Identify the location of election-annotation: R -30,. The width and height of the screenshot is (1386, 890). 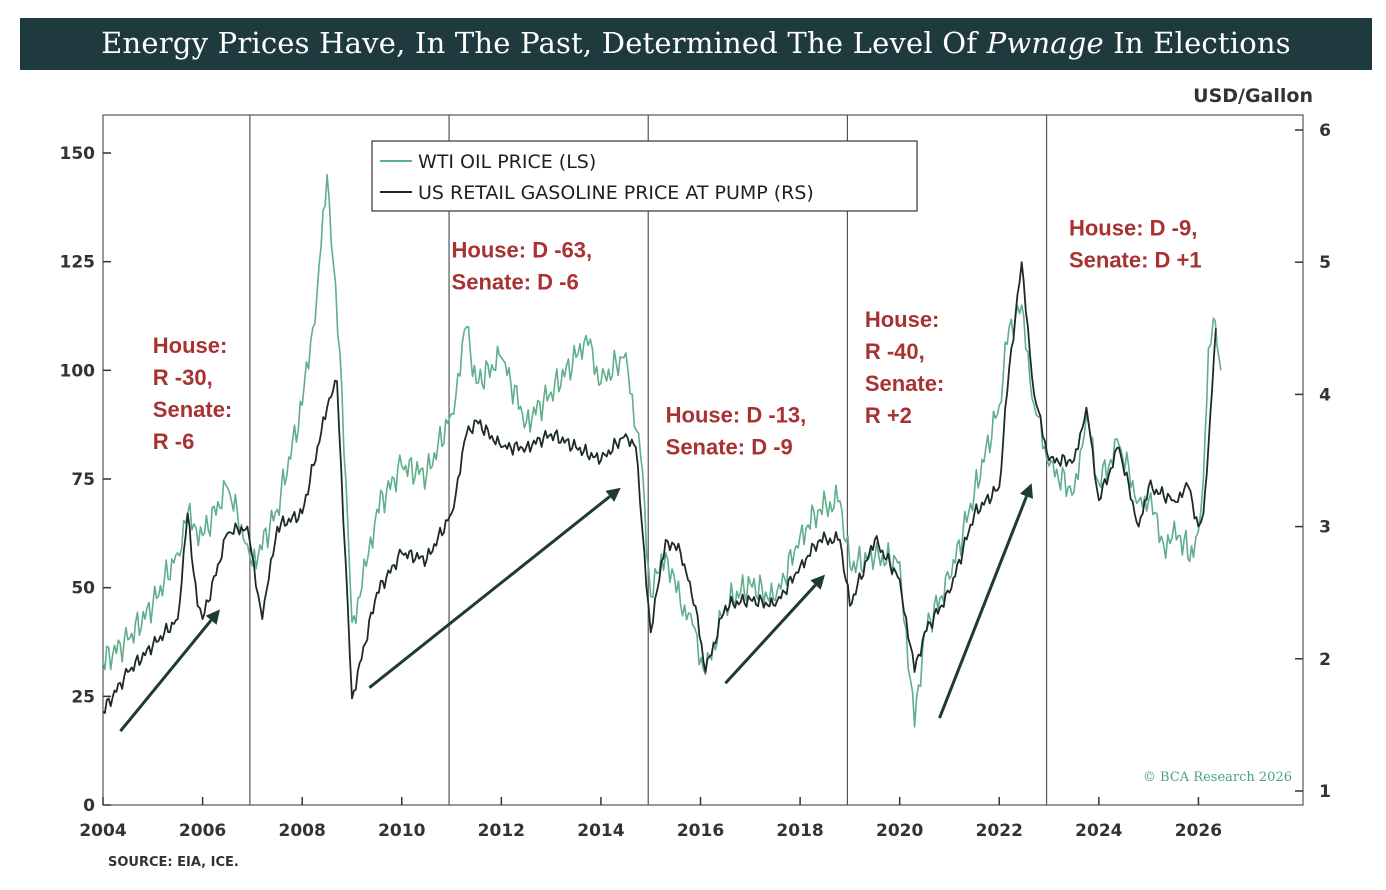
(183, 377).